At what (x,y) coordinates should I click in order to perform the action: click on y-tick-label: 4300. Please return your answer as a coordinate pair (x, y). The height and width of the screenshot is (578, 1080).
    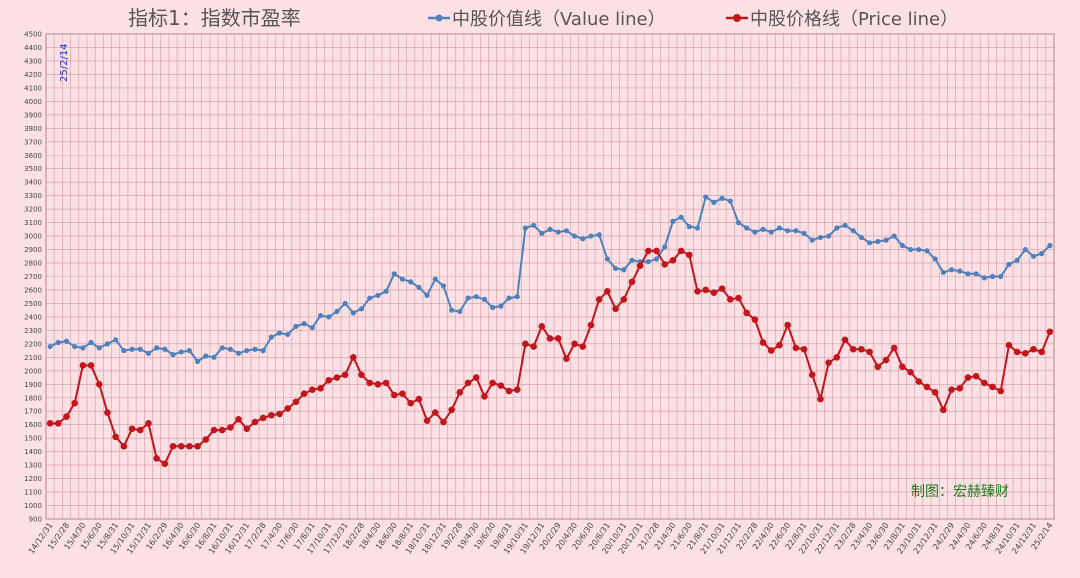
    Looking at the image, I should click on (33, 61).